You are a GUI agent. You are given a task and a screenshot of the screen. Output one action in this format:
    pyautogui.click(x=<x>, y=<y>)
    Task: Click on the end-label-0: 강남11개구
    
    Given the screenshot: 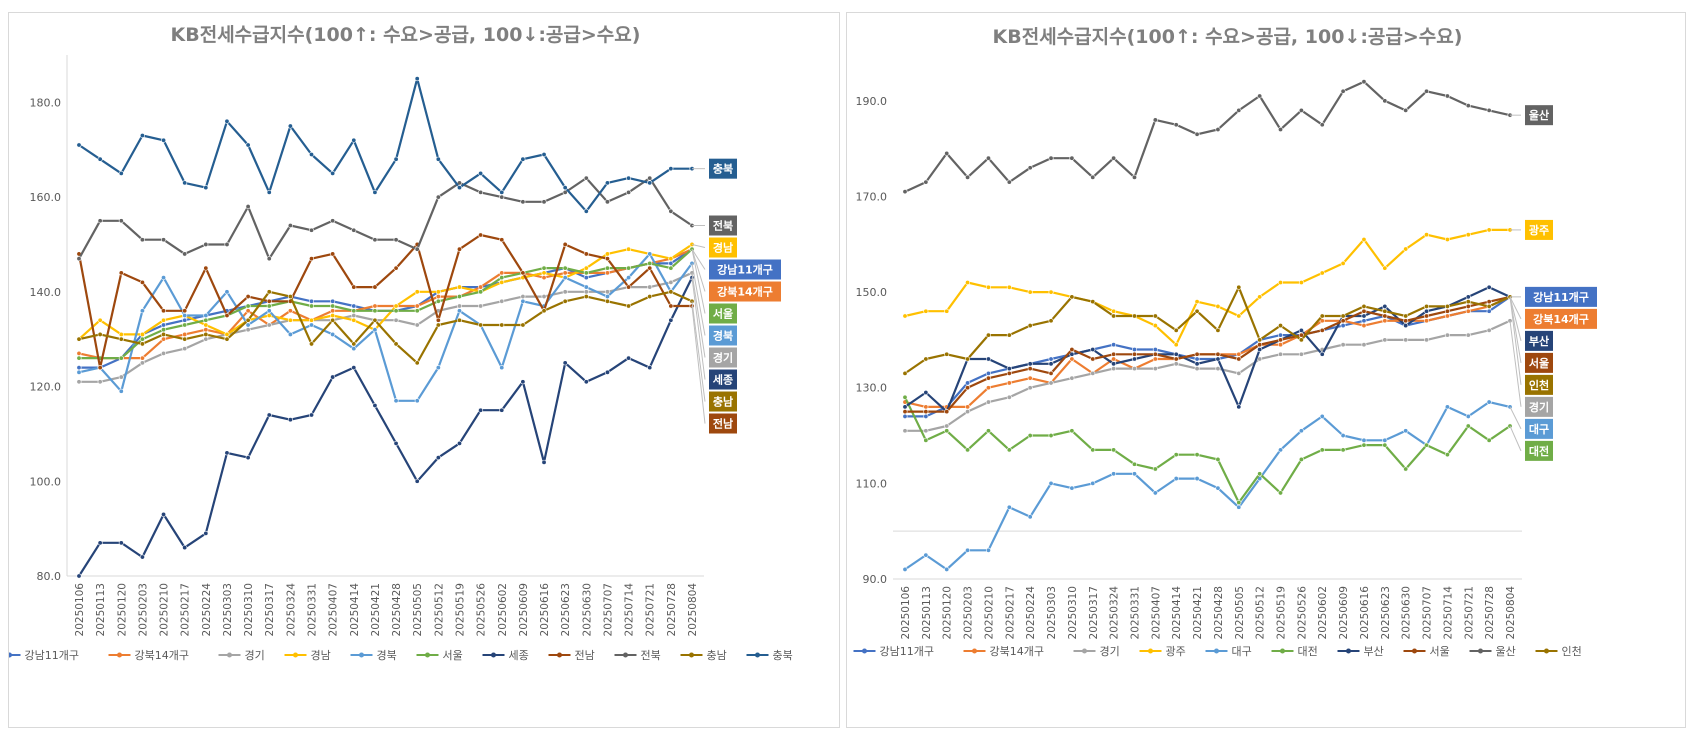 What is the action you would take?
    pyautogui.click(x=1561, y=297)
    